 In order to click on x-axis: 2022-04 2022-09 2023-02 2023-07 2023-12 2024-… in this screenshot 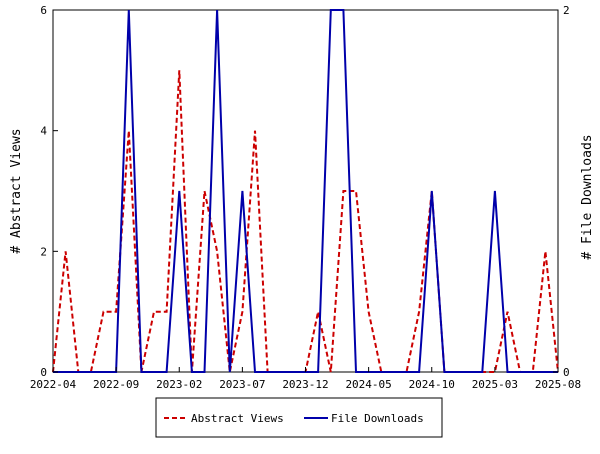, I will do `click(305, 379)`.